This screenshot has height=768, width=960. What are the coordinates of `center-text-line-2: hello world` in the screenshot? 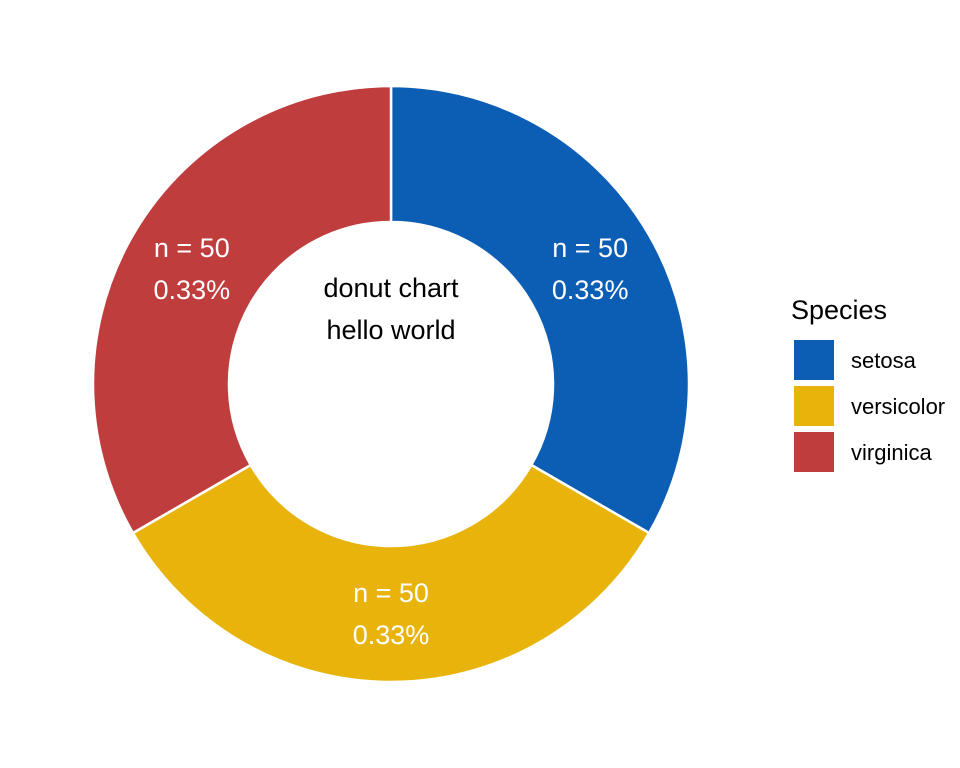 It's located at (390, 330).